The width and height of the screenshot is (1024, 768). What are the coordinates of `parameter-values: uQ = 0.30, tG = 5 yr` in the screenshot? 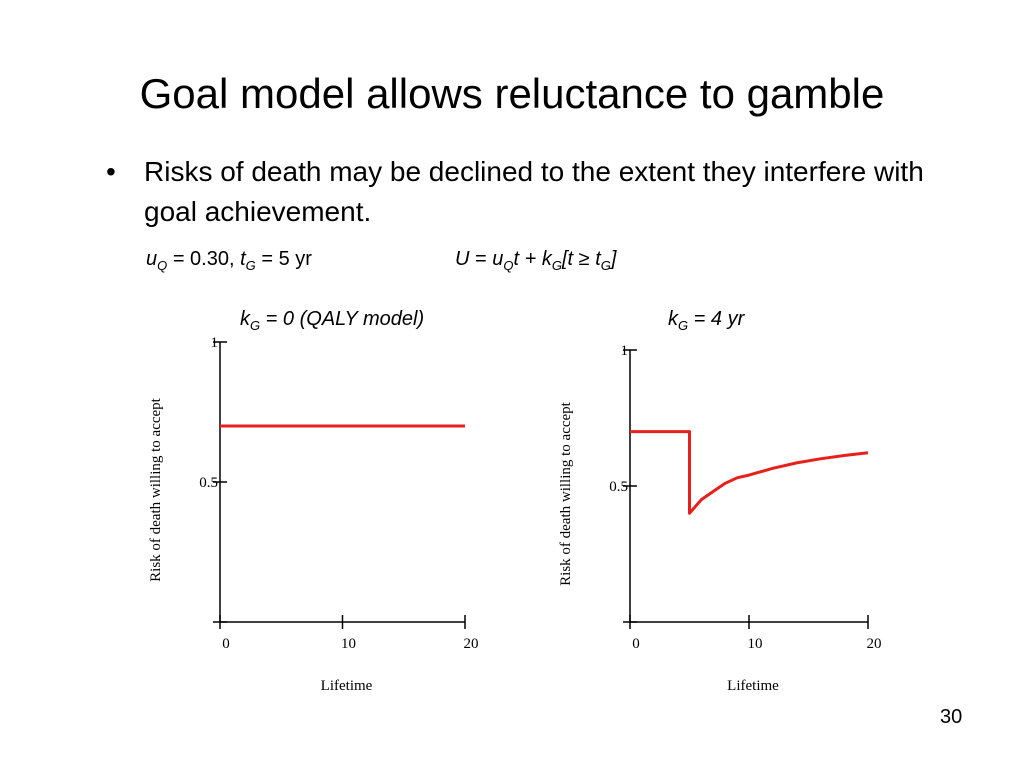 It's located at (229, 260).